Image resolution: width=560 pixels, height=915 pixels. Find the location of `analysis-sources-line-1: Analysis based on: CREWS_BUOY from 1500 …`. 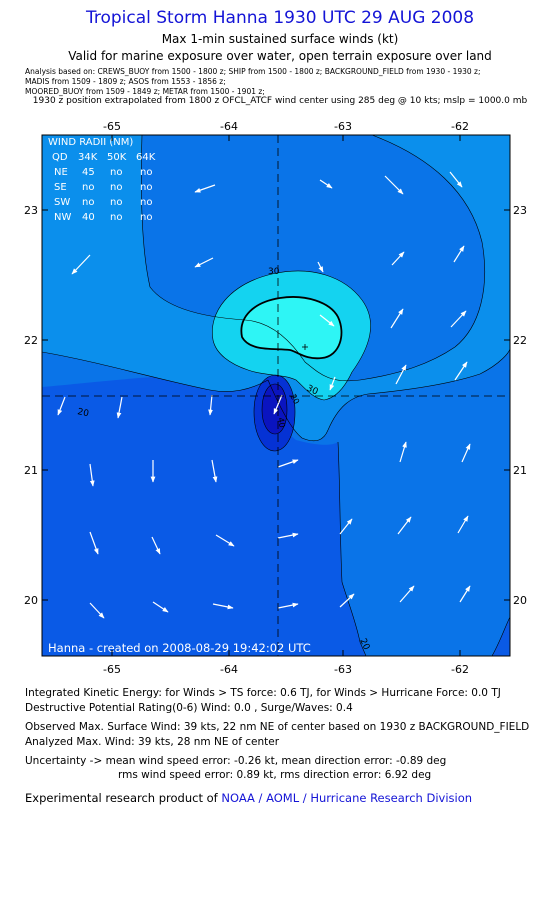

analysis-sources-line-1: Analysis based on: CREWS_BUOY from 1500 … is located at coordinates (253, 71).